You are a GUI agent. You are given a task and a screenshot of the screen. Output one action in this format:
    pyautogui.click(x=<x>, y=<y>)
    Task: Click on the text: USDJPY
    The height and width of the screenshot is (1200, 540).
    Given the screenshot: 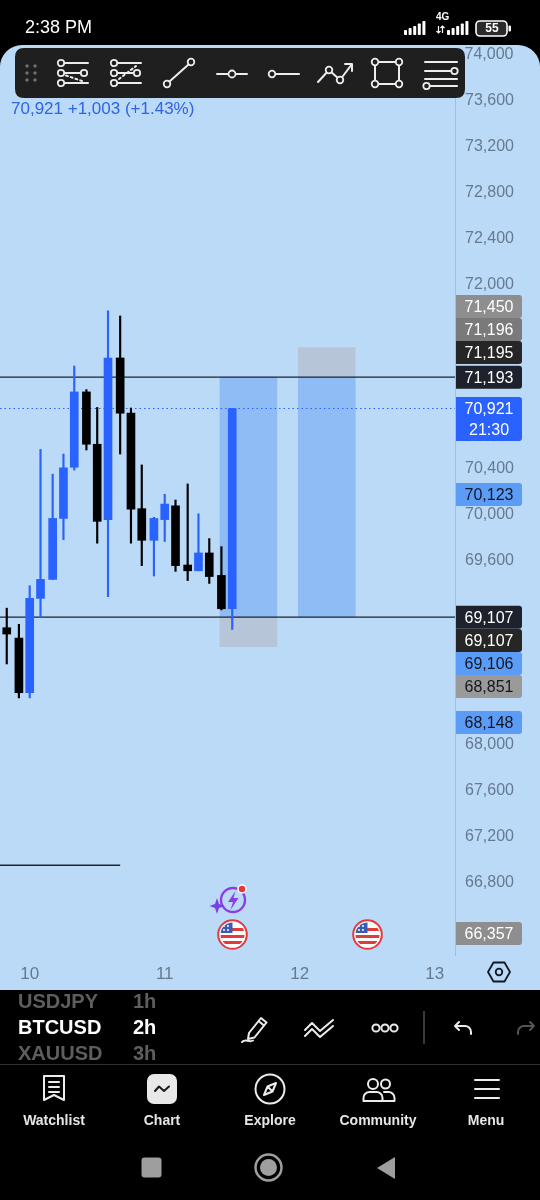 What is the action you would take?
    pyautogui.click(x=58, y=1001)
    